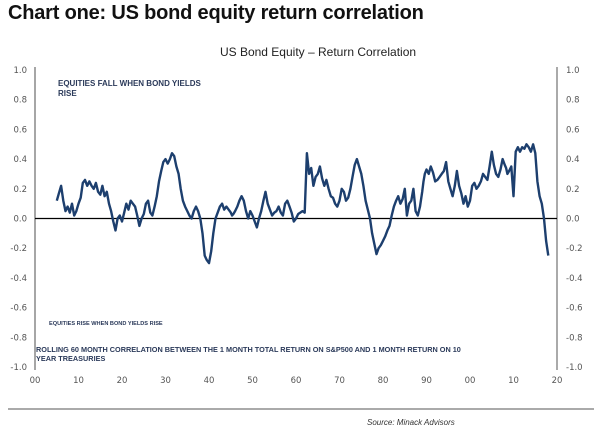  Describe the element at coordinates (573, 71) in the screenshot. I see `y-tick-label-right: 1.0` at that location.